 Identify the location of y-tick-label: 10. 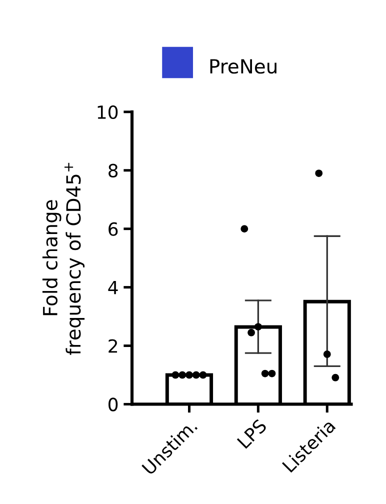
(108, 112).